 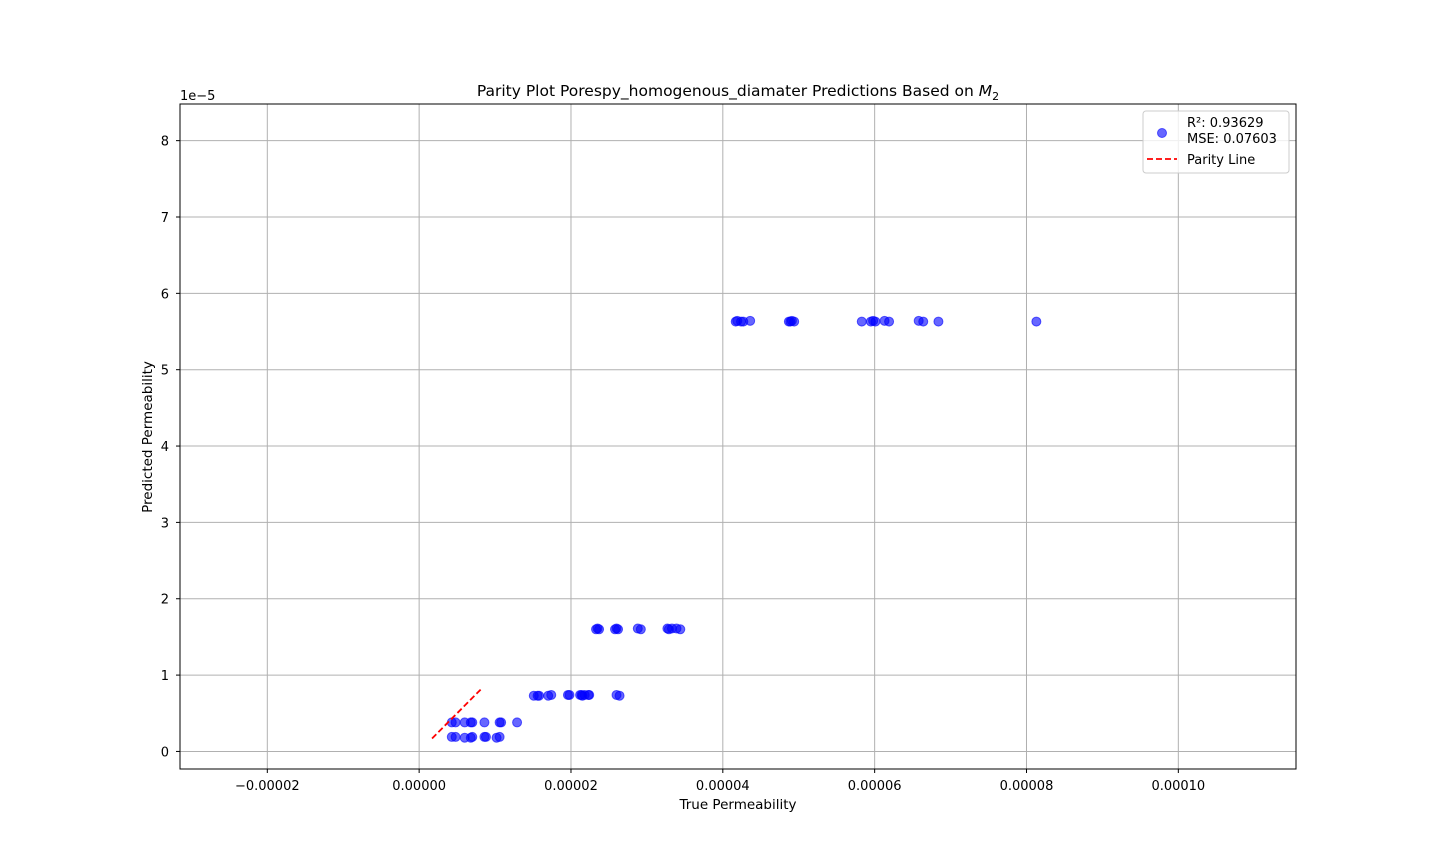 I want to click on legend: R²: 0.93629 MSE: 0.07603 Parity Line, so click(x=1216, y=142).